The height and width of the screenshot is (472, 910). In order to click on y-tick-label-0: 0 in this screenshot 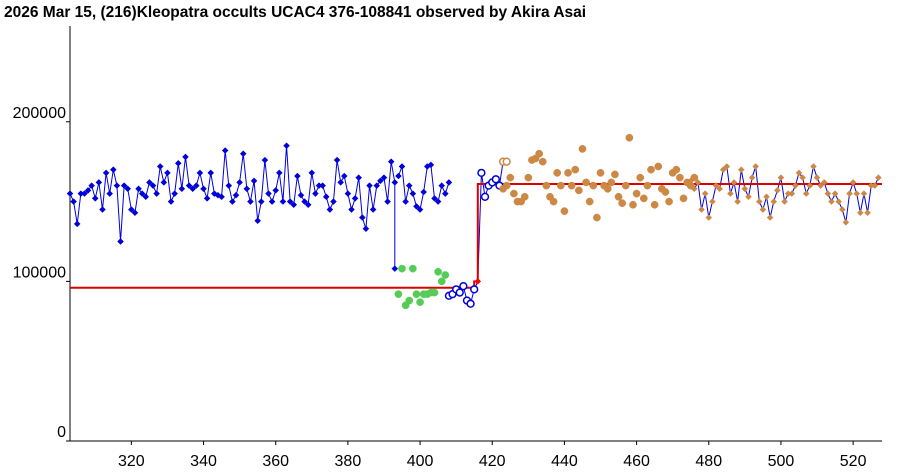, I will do `click(61, 432)`.